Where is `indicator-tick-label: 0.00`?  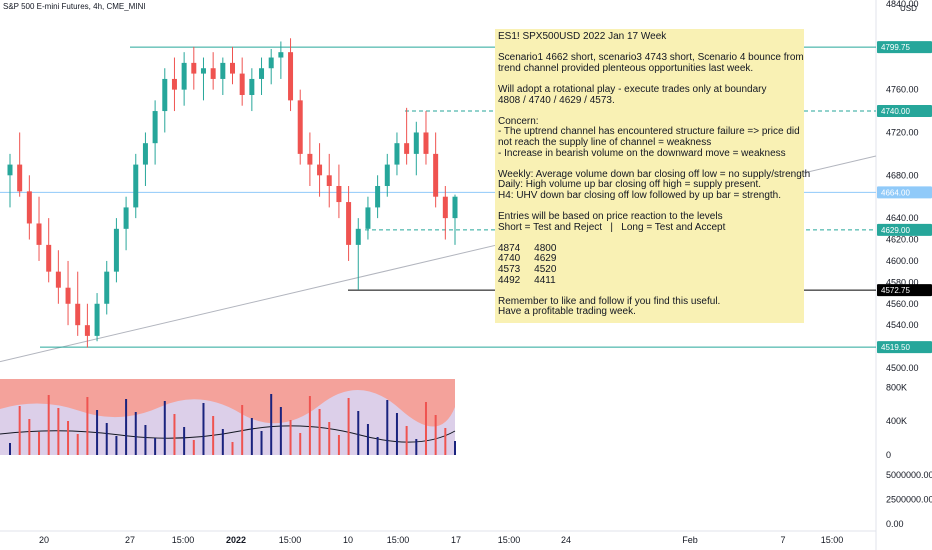
indicator-tick-label: 0.00 is located at coordinates (895, 524).